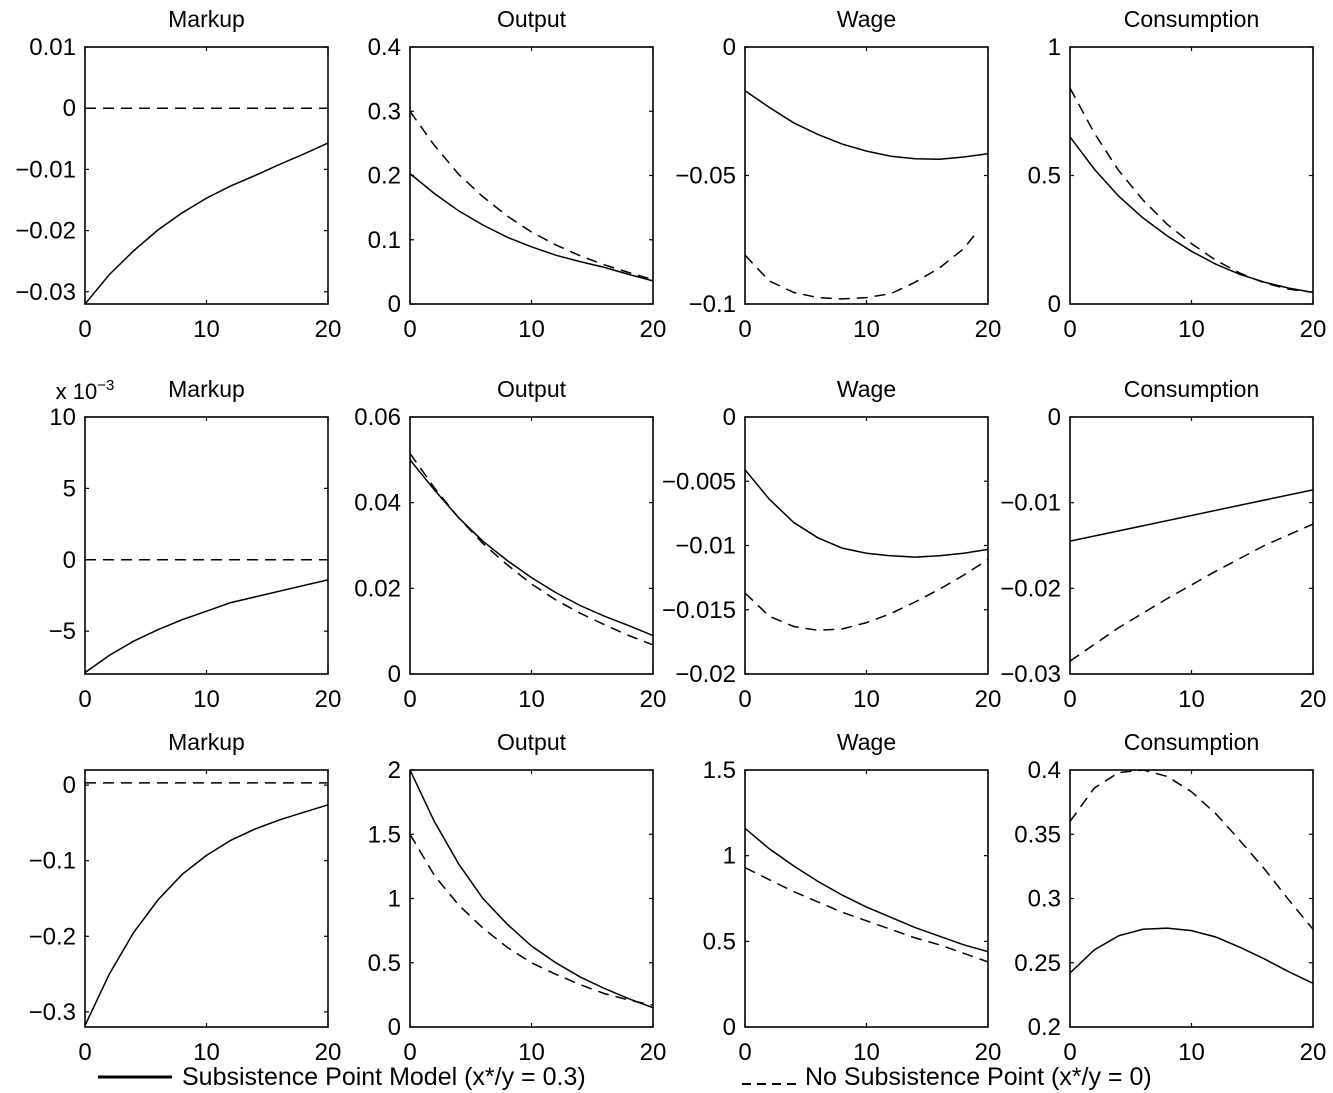 The height and width of the screenshot is (1093, 1333). I want to click on y-tick-label: −0.05, so click(705, 176).